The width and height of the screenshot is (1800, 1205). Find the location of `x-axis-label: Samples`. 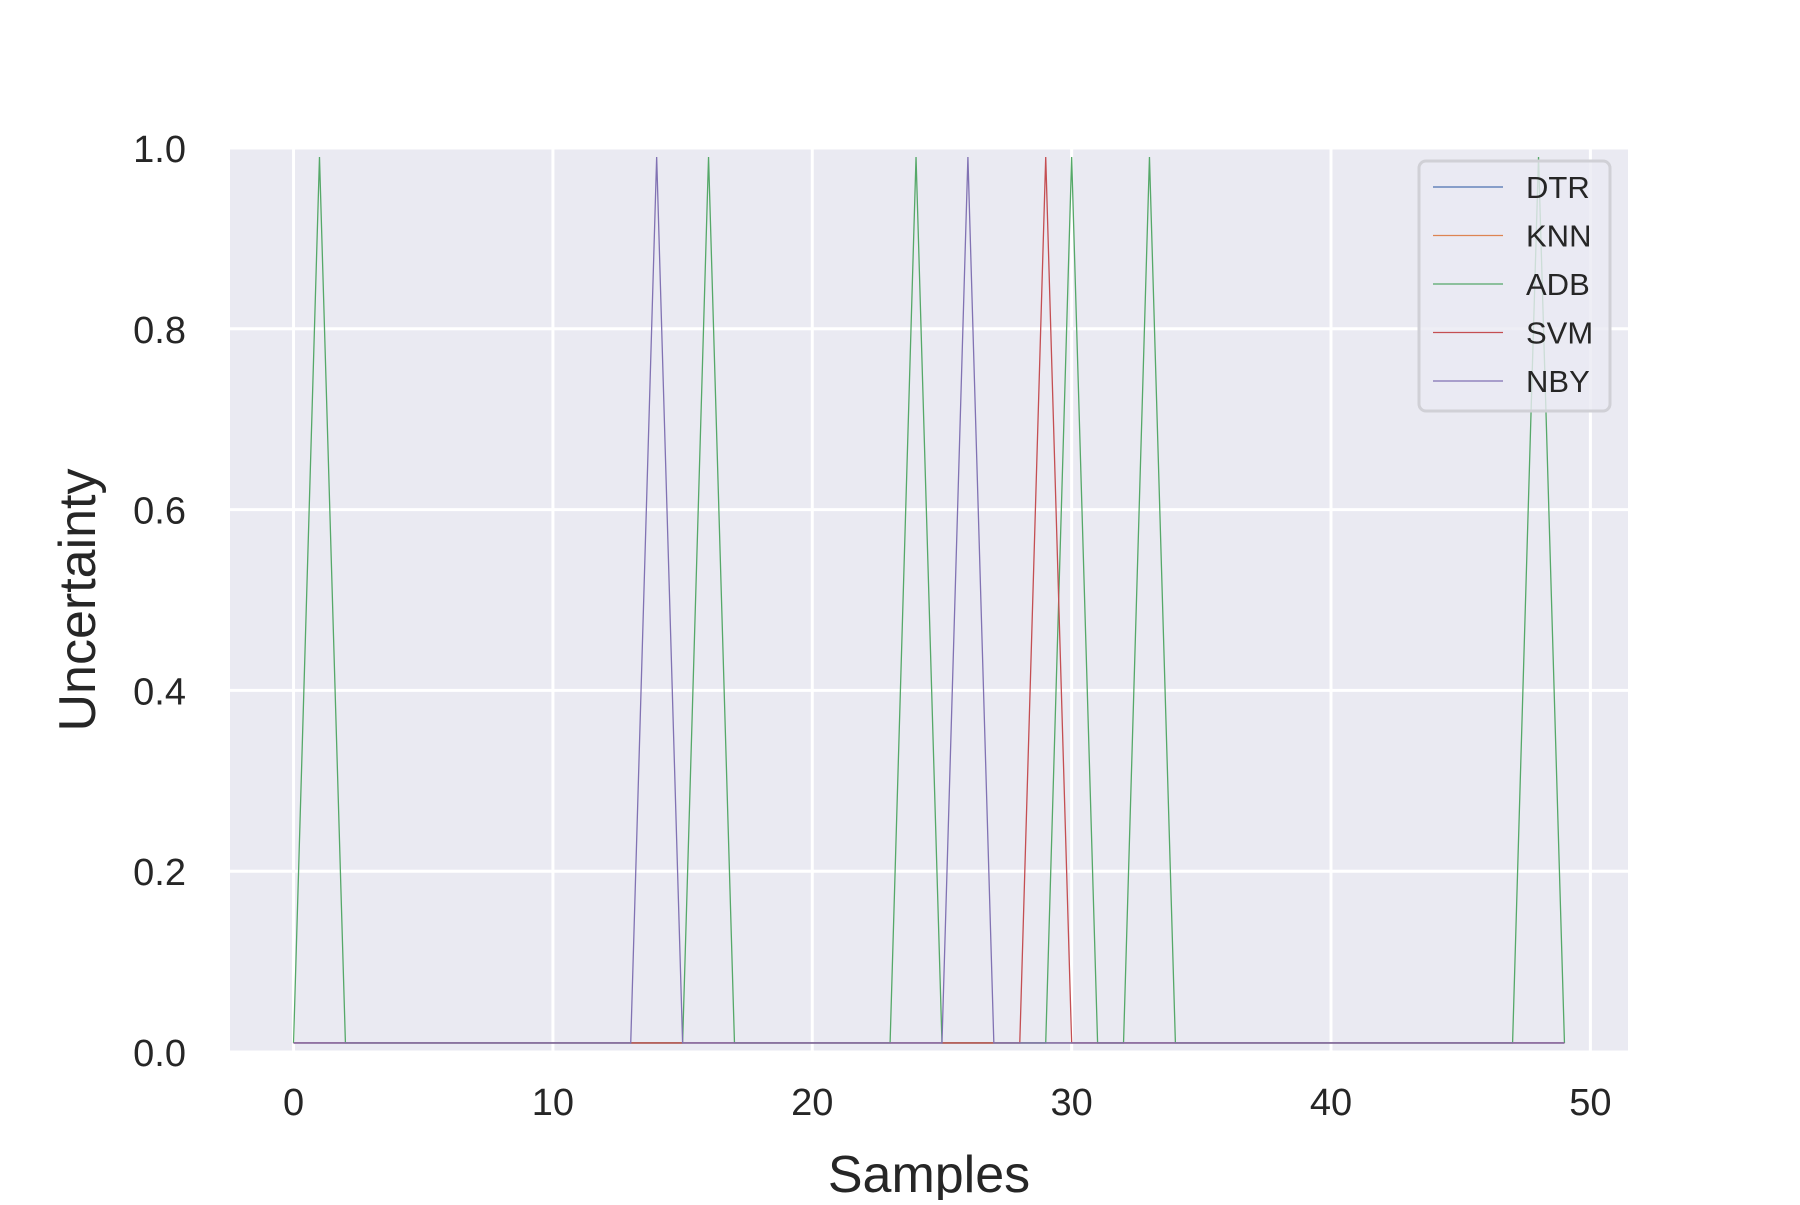

x-axis-label: Samples is located at coordinates (929, 1173).